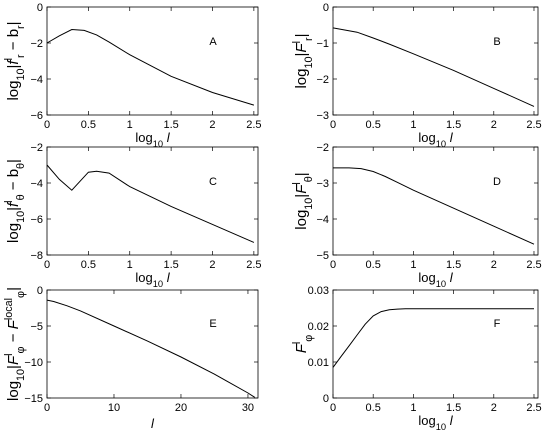 Image resolution: width=545 pixels, height=433 pixels. I want to click on panel-label: F, so click(497, 324).